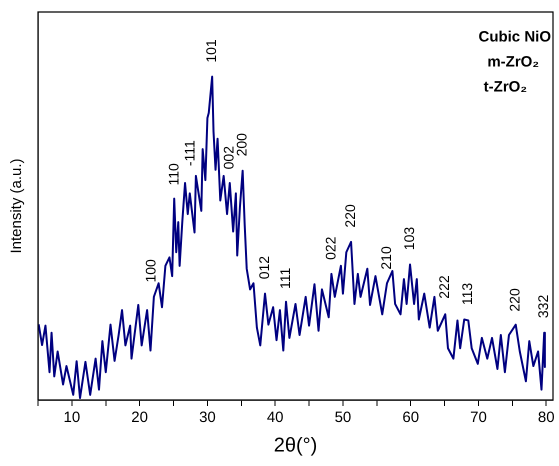  Describe the element at coordinates (207, 417) in the screenshot. I see `x-tick-label: 30` at that location.